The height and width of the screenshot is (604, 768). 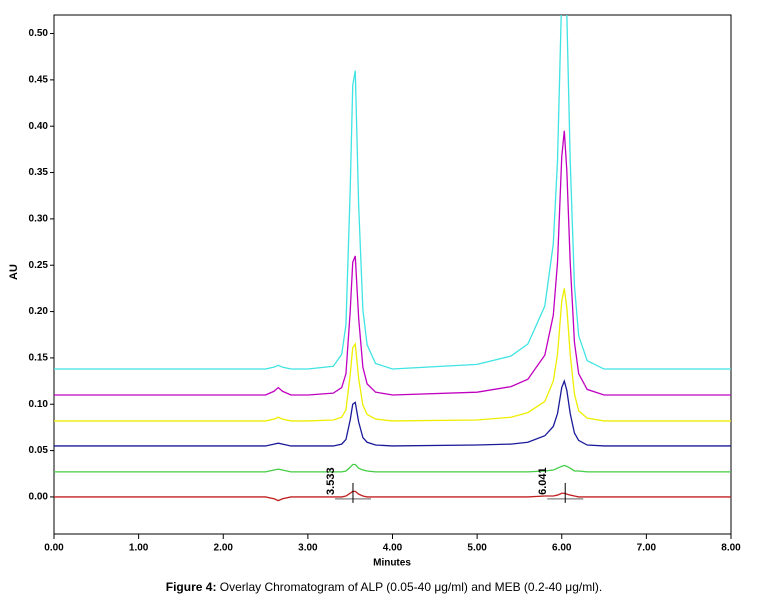 What do you see at coordinates (191, 587) in the screenshot?
I see `caption-label: Figure 4:` at bounding box center [191, 587].